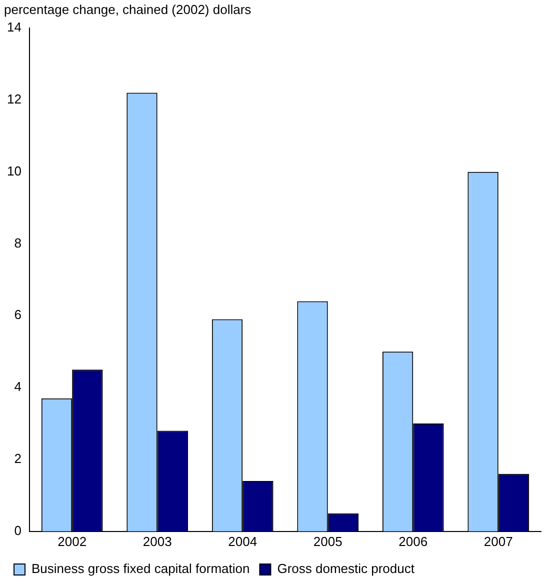 The height and width of the screenshot is (586, 551). What do you see at coordinates (18, 386) in the screenshot?
I see `y-tick-label: 4` at bounding box center [18, 386].